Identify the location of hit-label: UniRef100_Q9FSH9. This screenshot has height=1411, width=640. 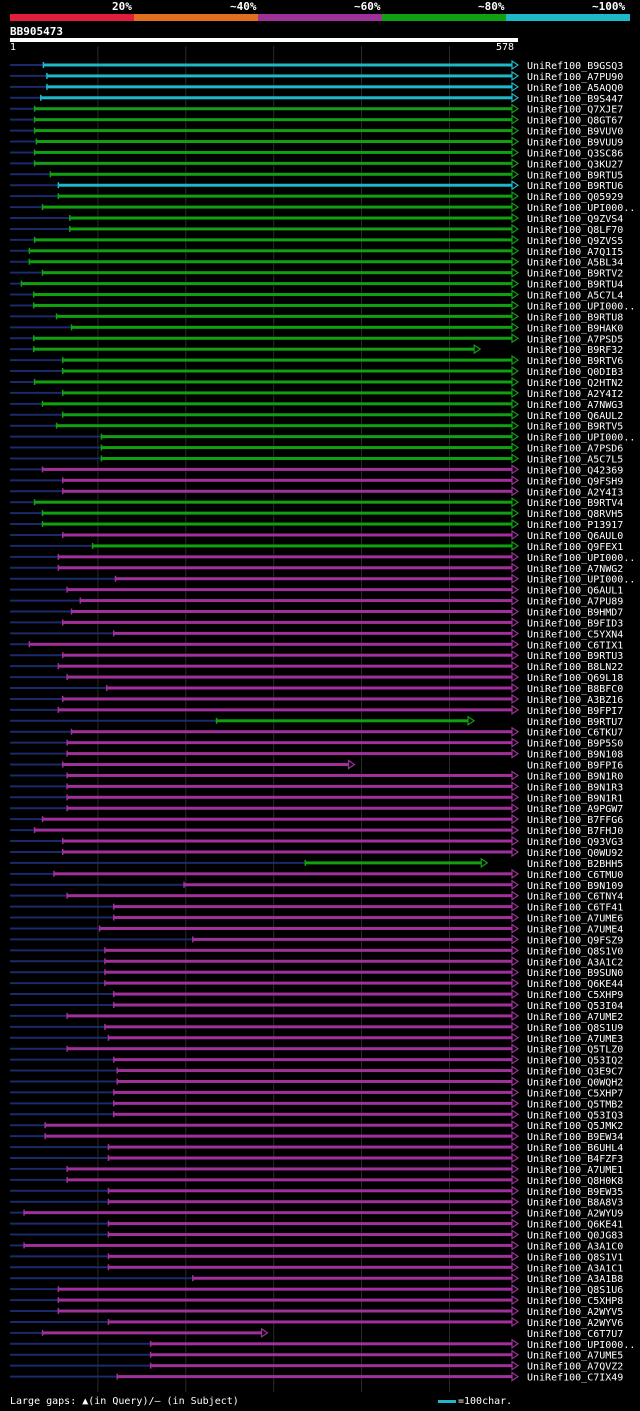
(575, 481).